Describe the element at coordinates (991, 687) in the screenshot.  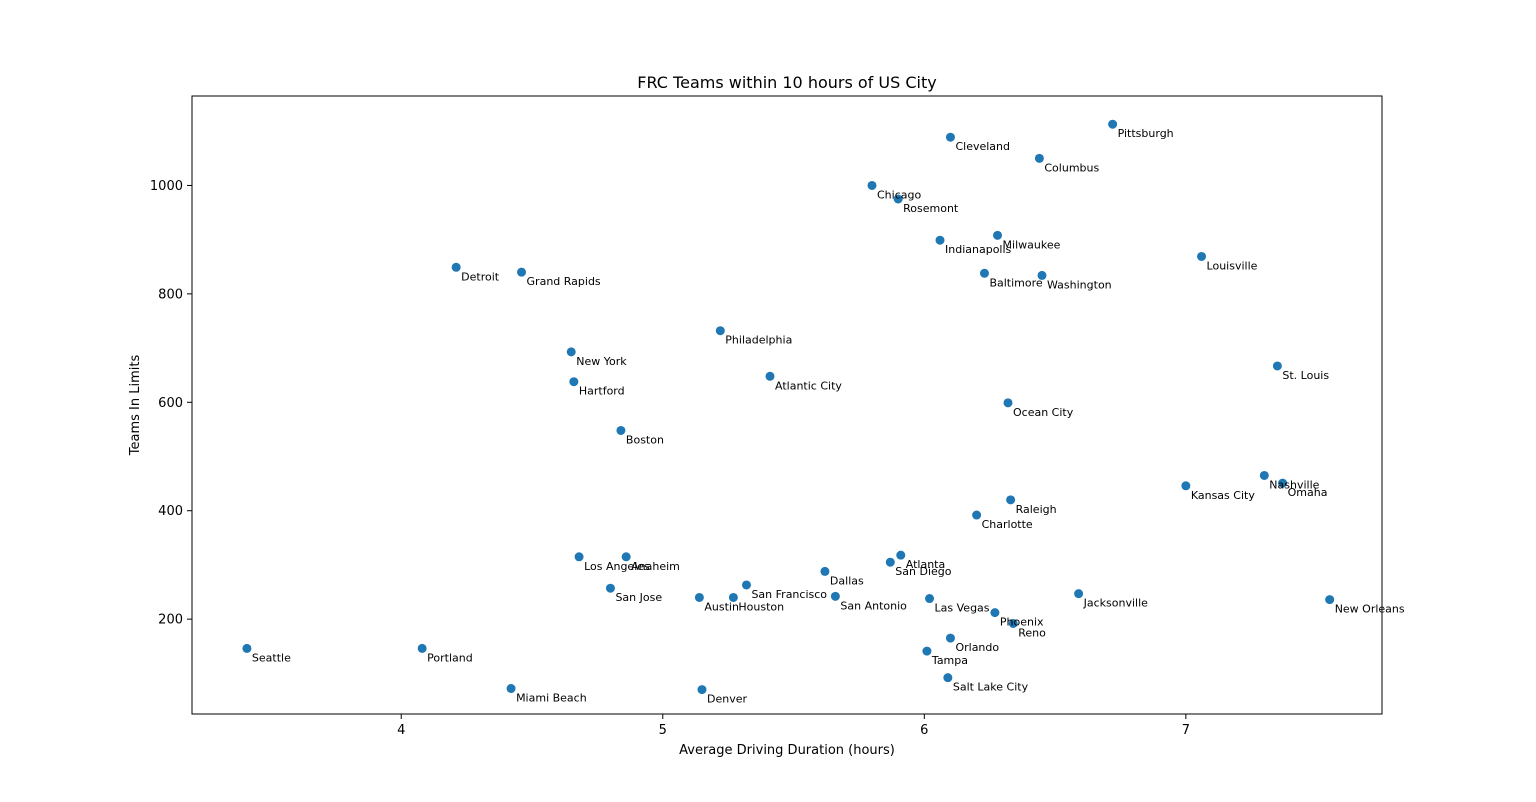
I see `point-label: Salt Lake City` at that location.